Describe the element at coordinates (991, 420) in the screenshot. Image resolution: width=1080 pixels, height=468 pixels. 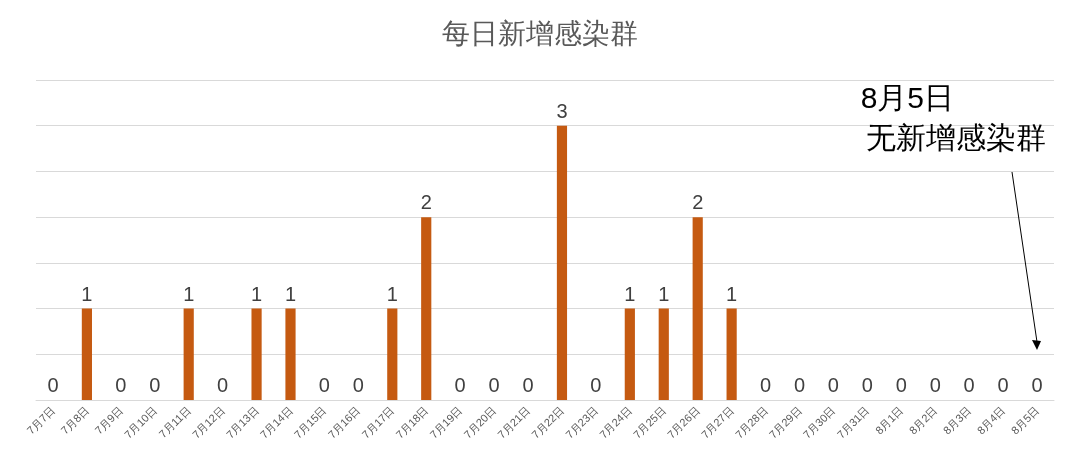
I see `x-tick-label: 8月4日` at that location.